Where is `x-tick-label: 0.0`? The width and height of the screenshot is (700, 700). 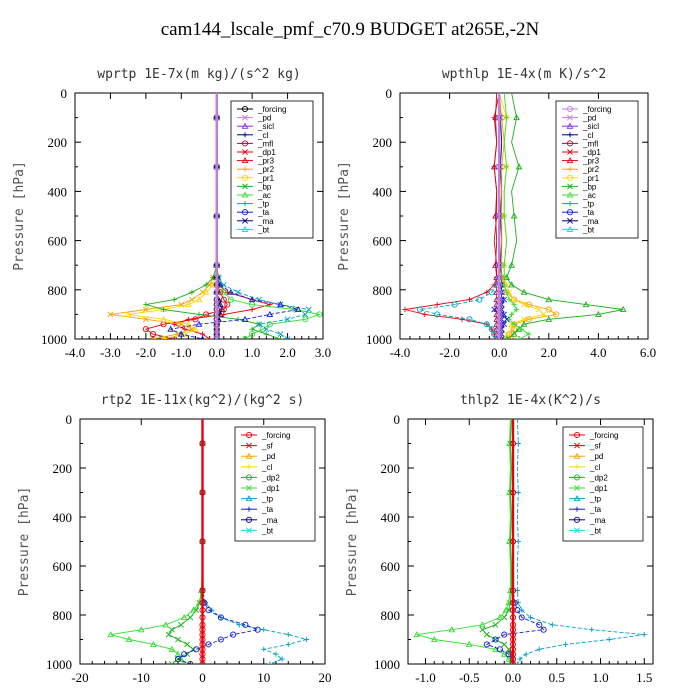 x-tick-label: 0.0 is located at coordinates (499, 352).